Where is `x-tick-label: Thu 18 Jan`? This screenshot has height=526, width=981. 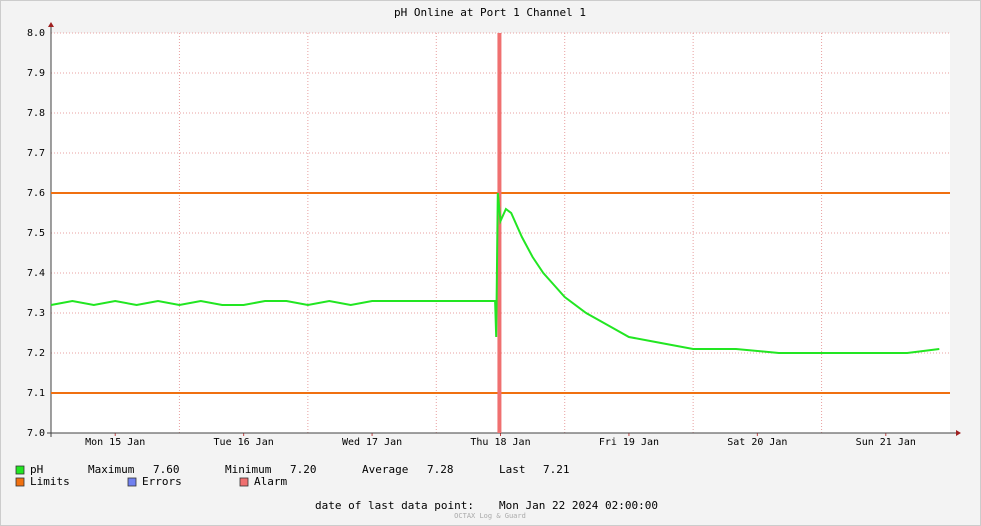
x-tick-label: Thu 18 Jan is located at coordinates (500, 442).